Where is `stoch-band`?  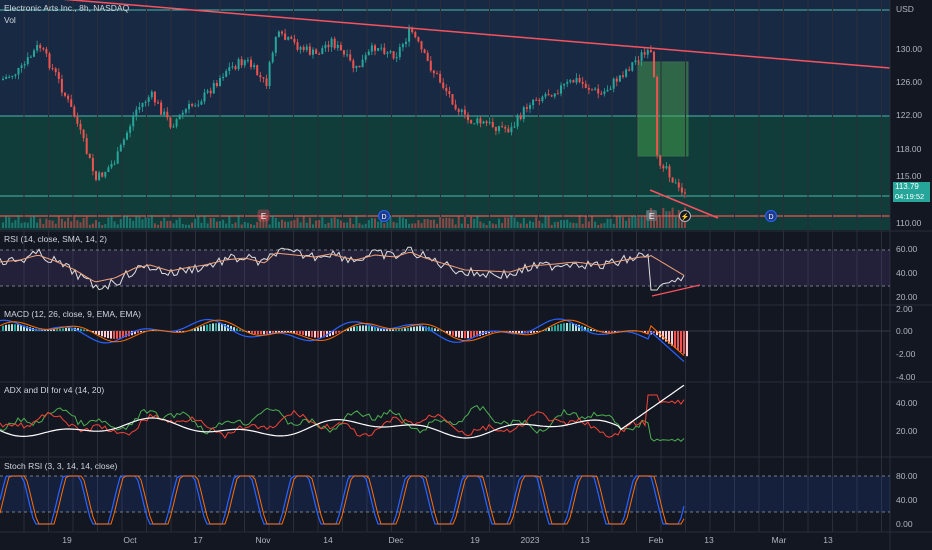
stoch-band is located at coordinates (445, 494).